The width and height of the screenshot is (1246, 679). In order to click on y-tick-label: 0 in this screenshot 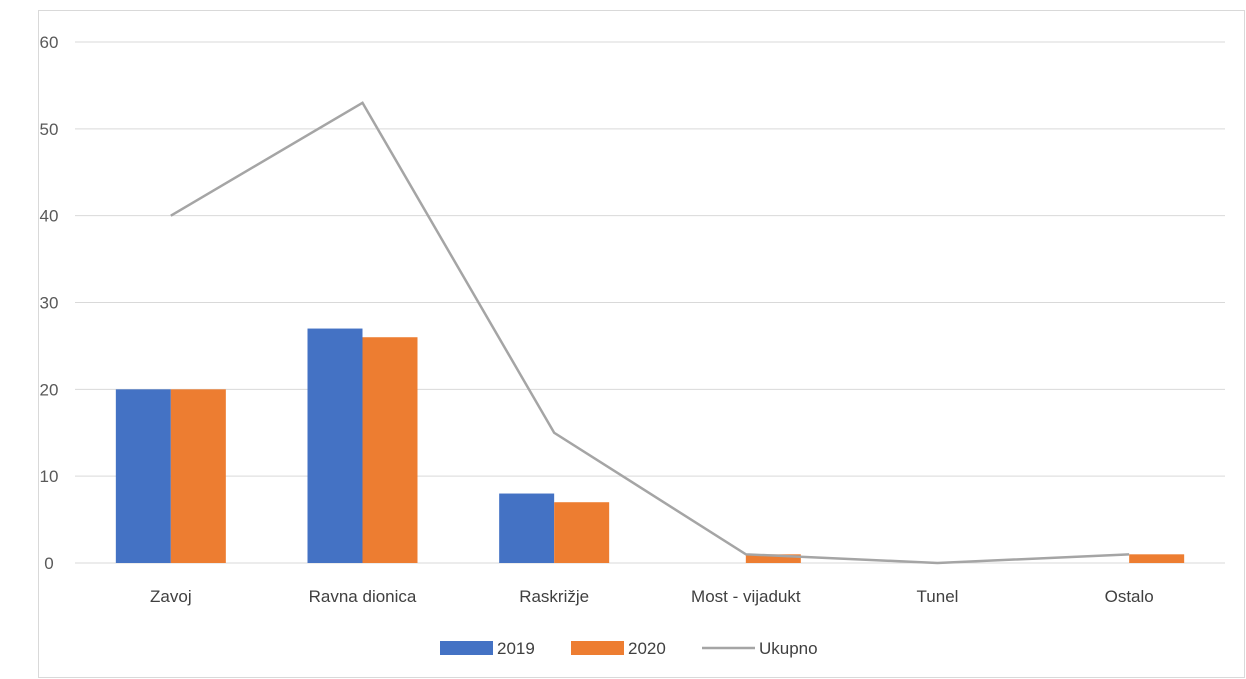, I will do `click(48, 563)`.